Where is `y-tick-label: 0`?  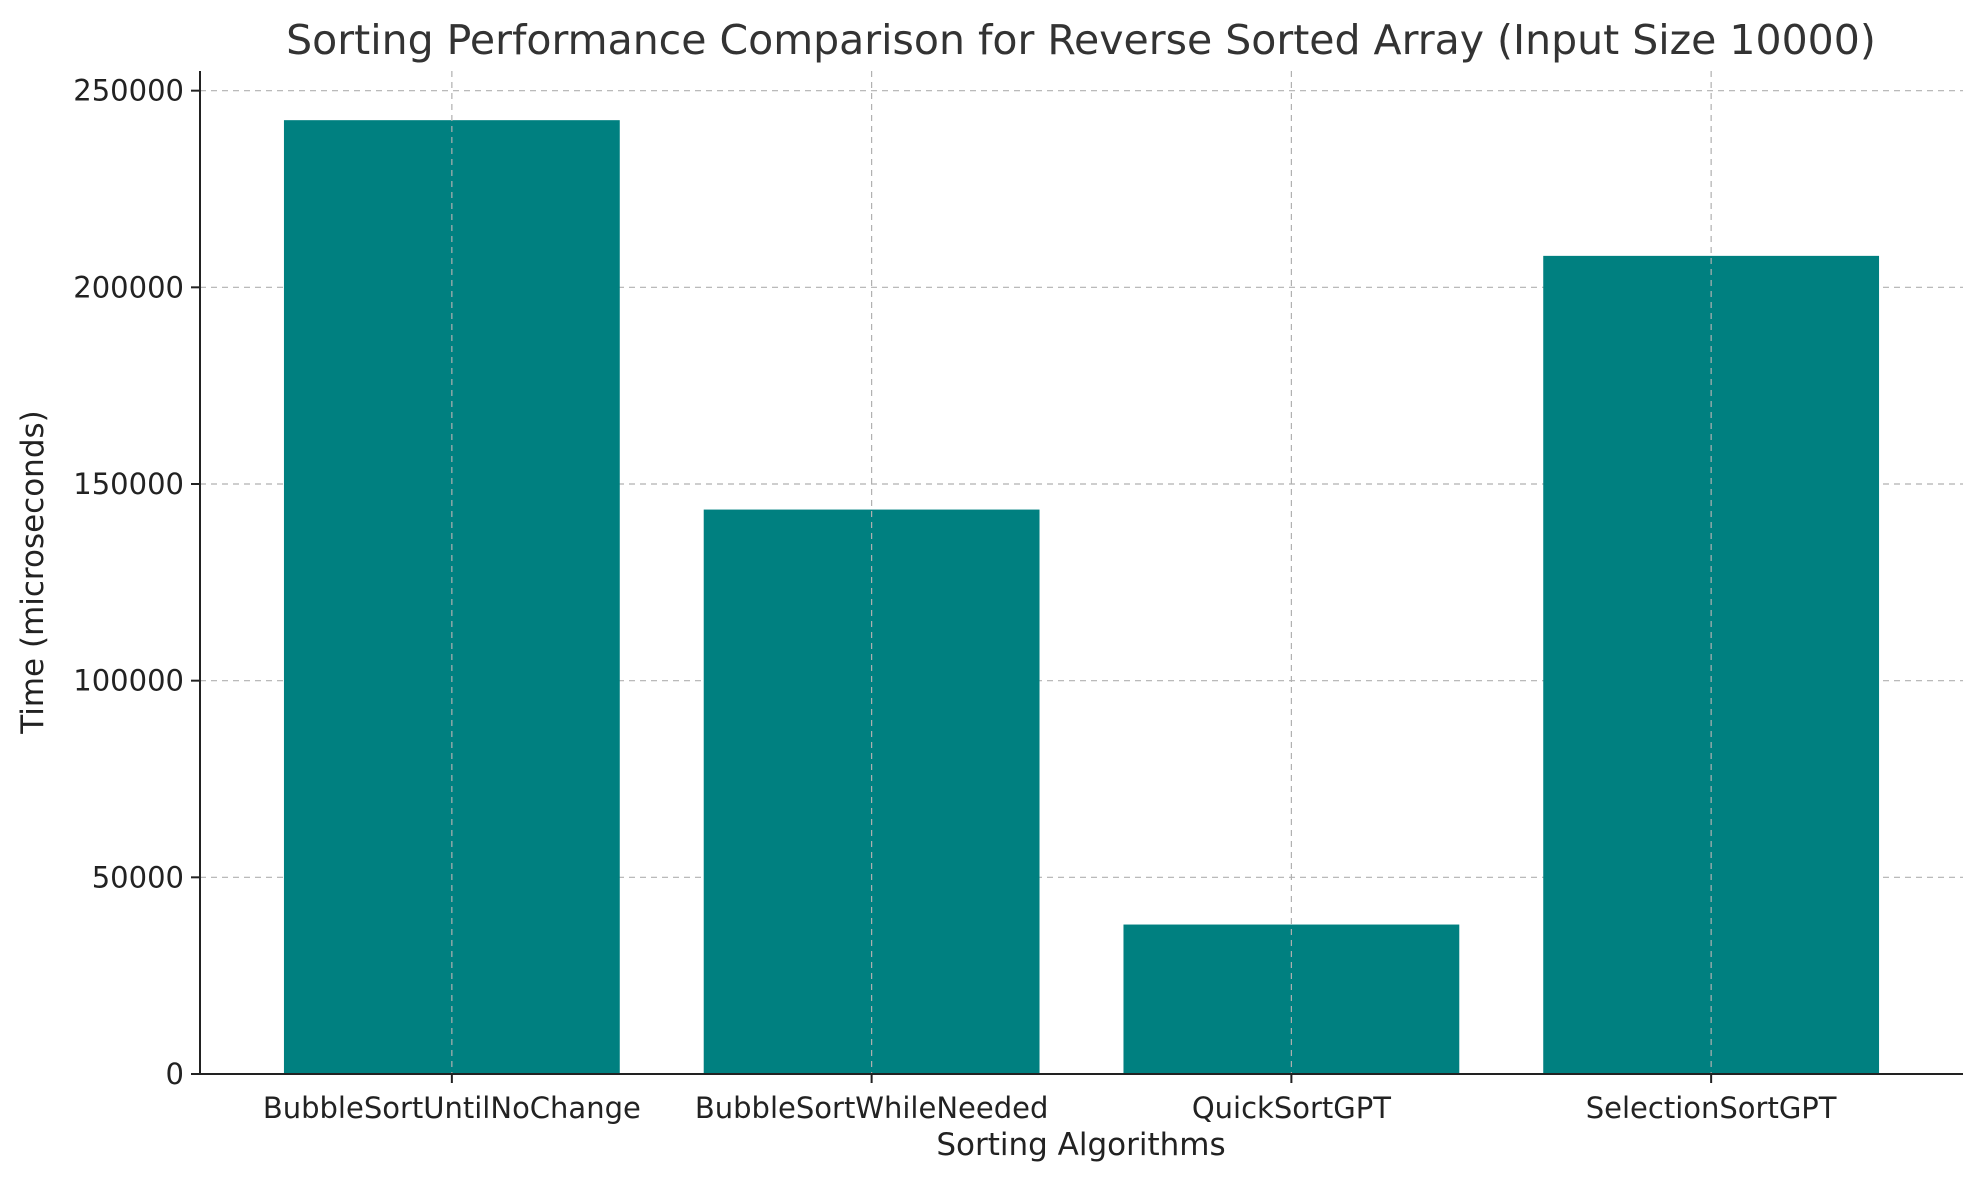
y-tick-label: 0 is located at coordinates (175, 1074).